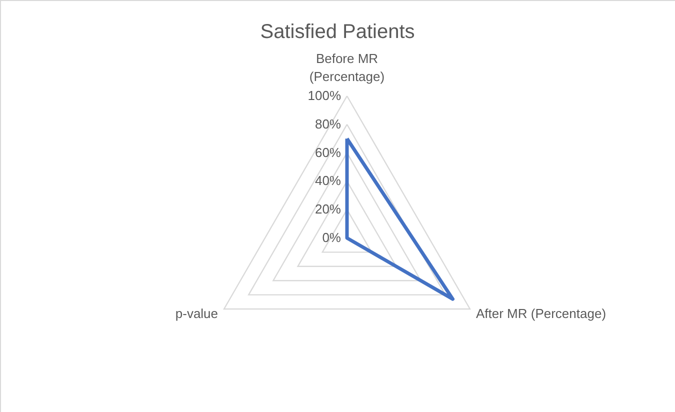 The height and width of the screenshot is (412, 675). Describe the element at coordinates (328, 152) in the screenshot. I see `y-tick-label: 60%` at that location.